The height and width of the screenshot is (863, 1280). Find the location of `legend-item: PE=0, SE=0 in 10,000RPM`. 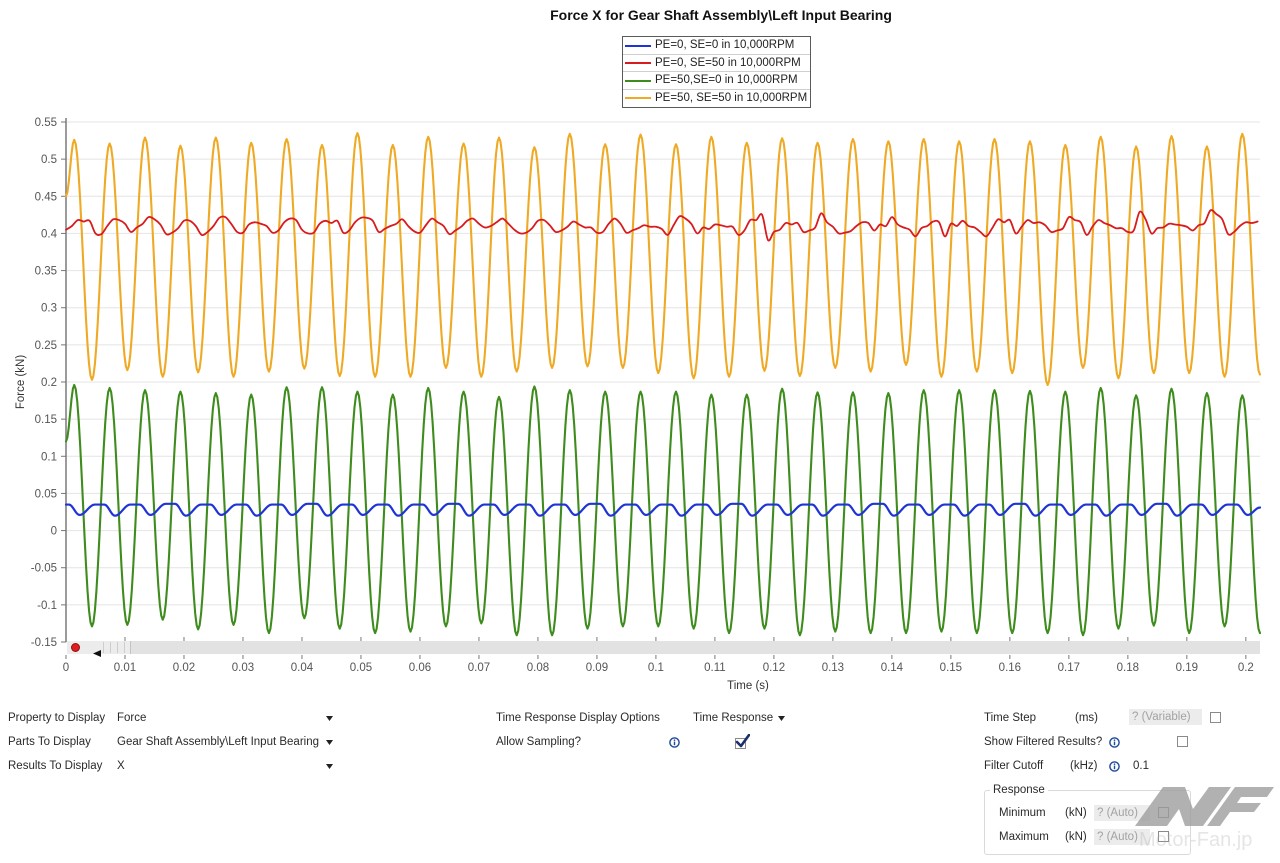

legend-item: PE=0, SE=0 in 10,000RPM is located at coordinates (716, 46).